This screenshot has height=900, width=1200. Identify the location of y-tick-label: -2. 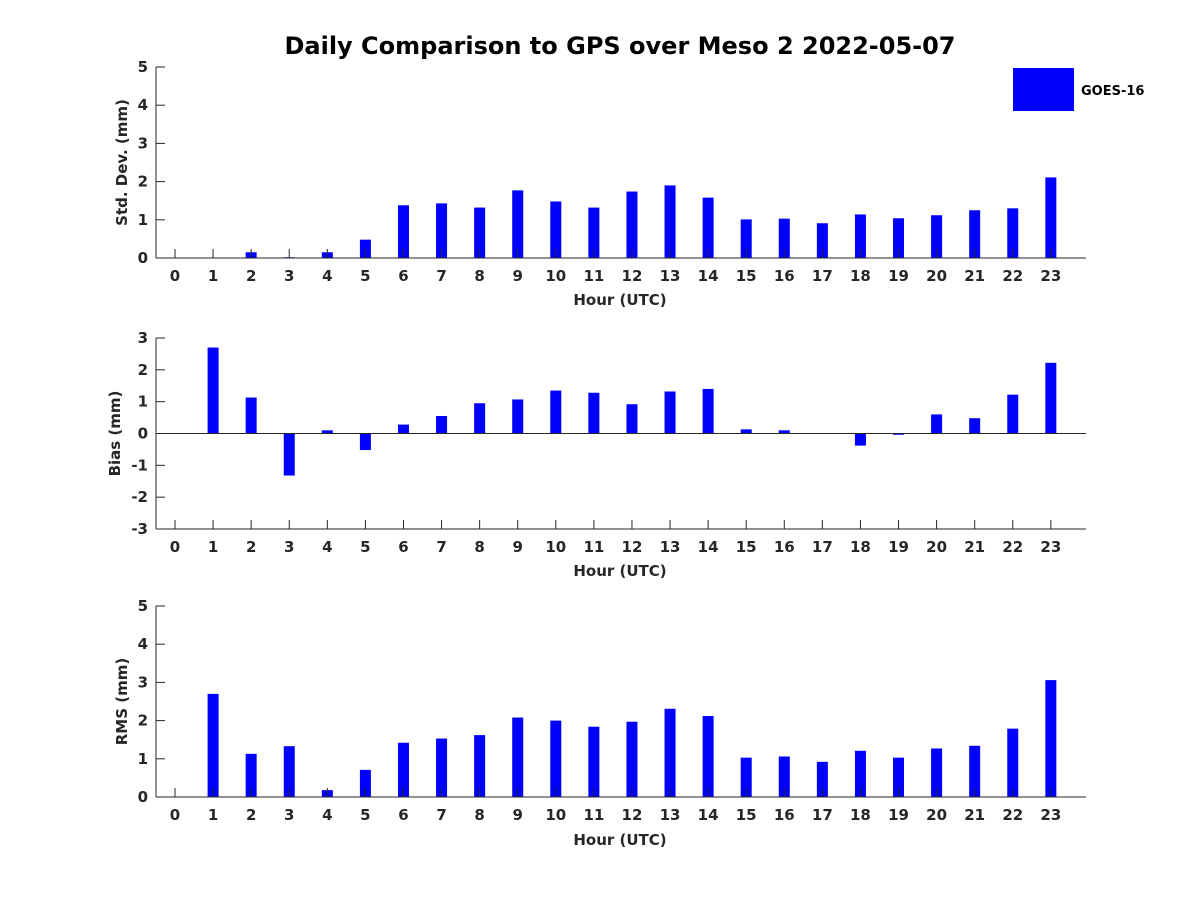
(139, 497).